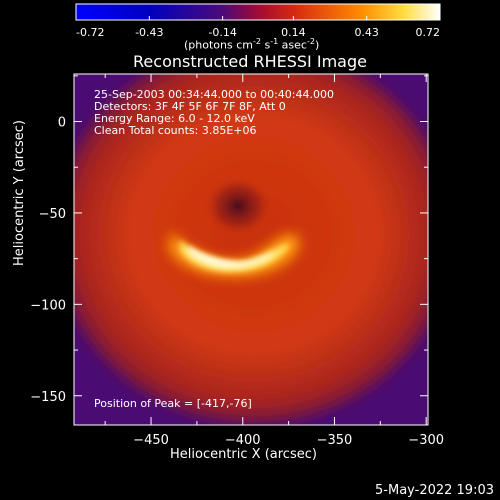 This screenshot has height=500, width=500. I want to click on colorbar-tick-label: -0.43, so click(149, 32).